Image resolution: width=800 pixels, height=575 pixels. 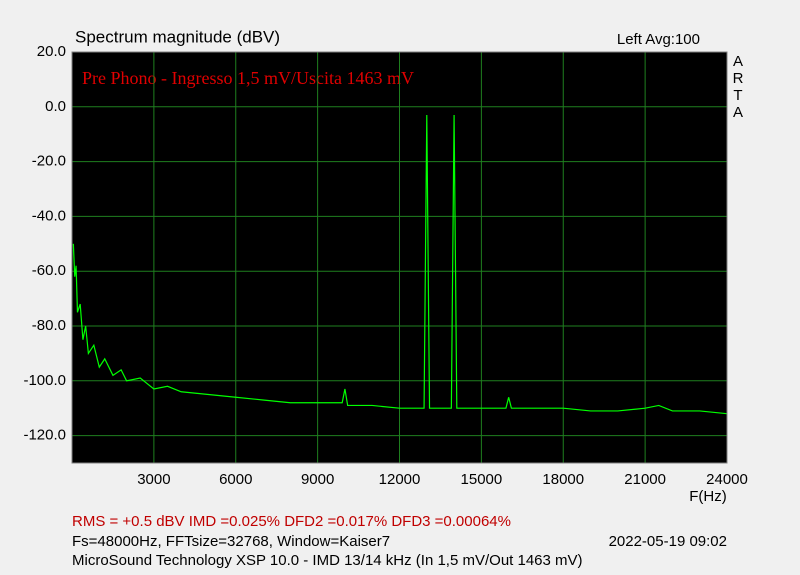 I want to click on y-tick-label: 0.0, so click(x=55, y=106).